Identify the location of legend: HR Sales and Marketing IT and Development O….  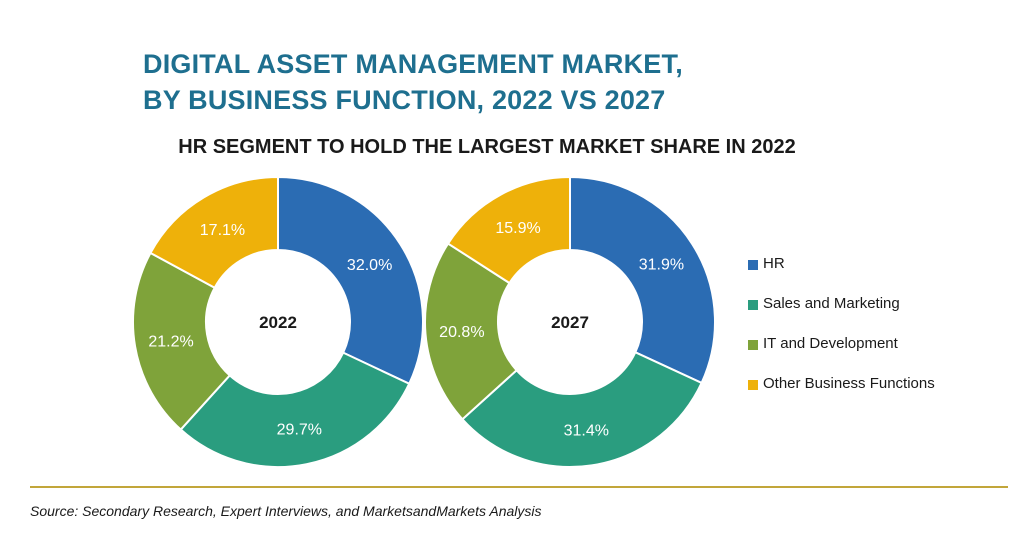
(841, 335).